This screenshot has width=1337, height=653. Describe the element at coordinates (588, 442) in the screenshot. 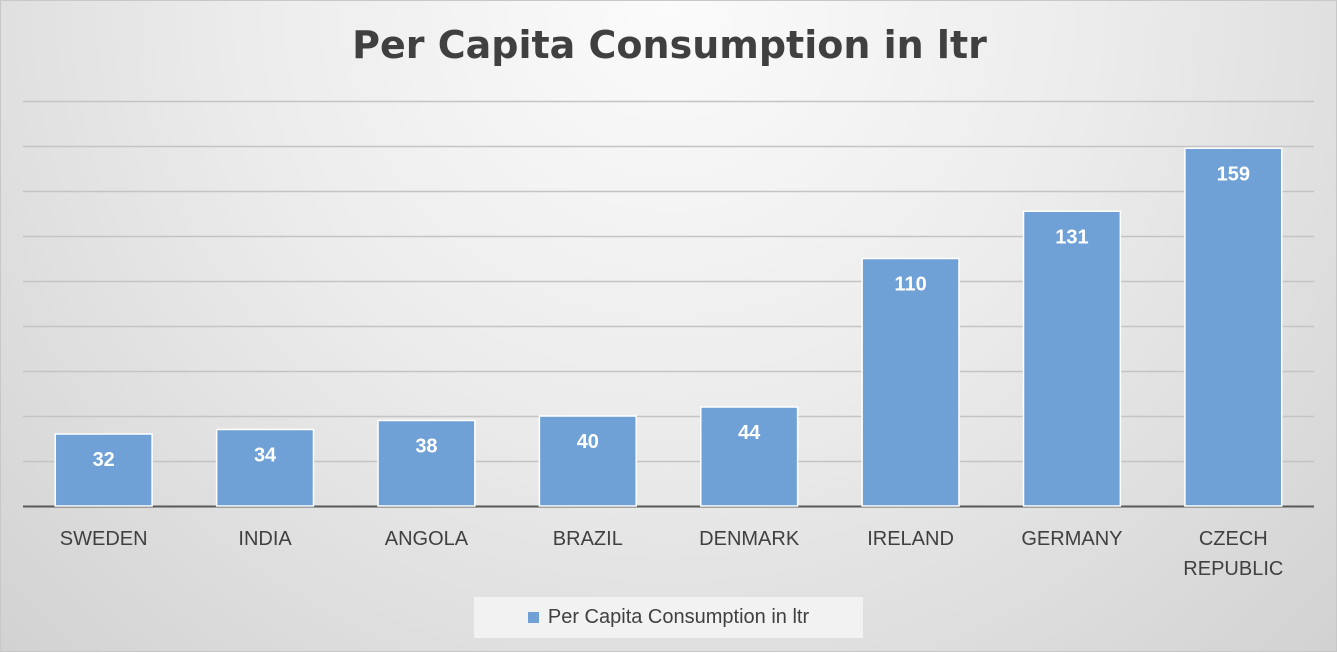

I see `data-label: 40` at that location.